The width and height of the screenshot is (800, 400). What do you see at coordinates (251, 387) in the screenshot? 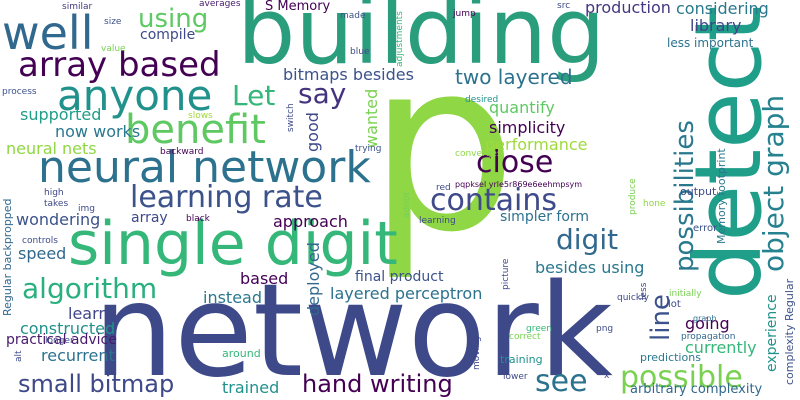
I see `word-trained: trained` at bounding box center [251, 387].